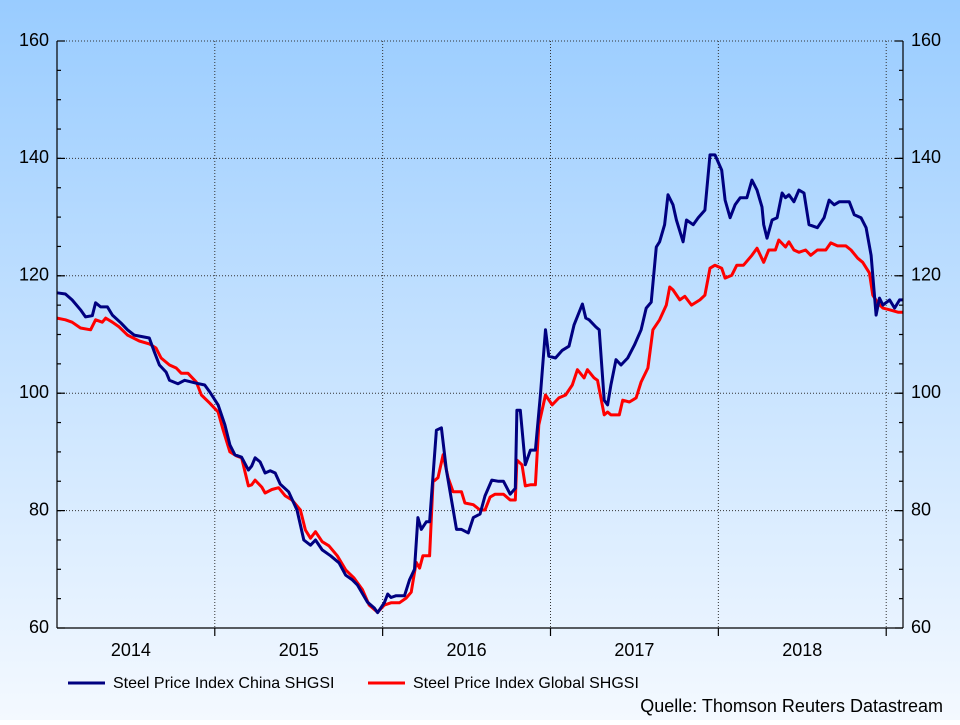 This screenshot has height=725, width=960. I want to click on y2-tick-label: 160, so click(926, 40).